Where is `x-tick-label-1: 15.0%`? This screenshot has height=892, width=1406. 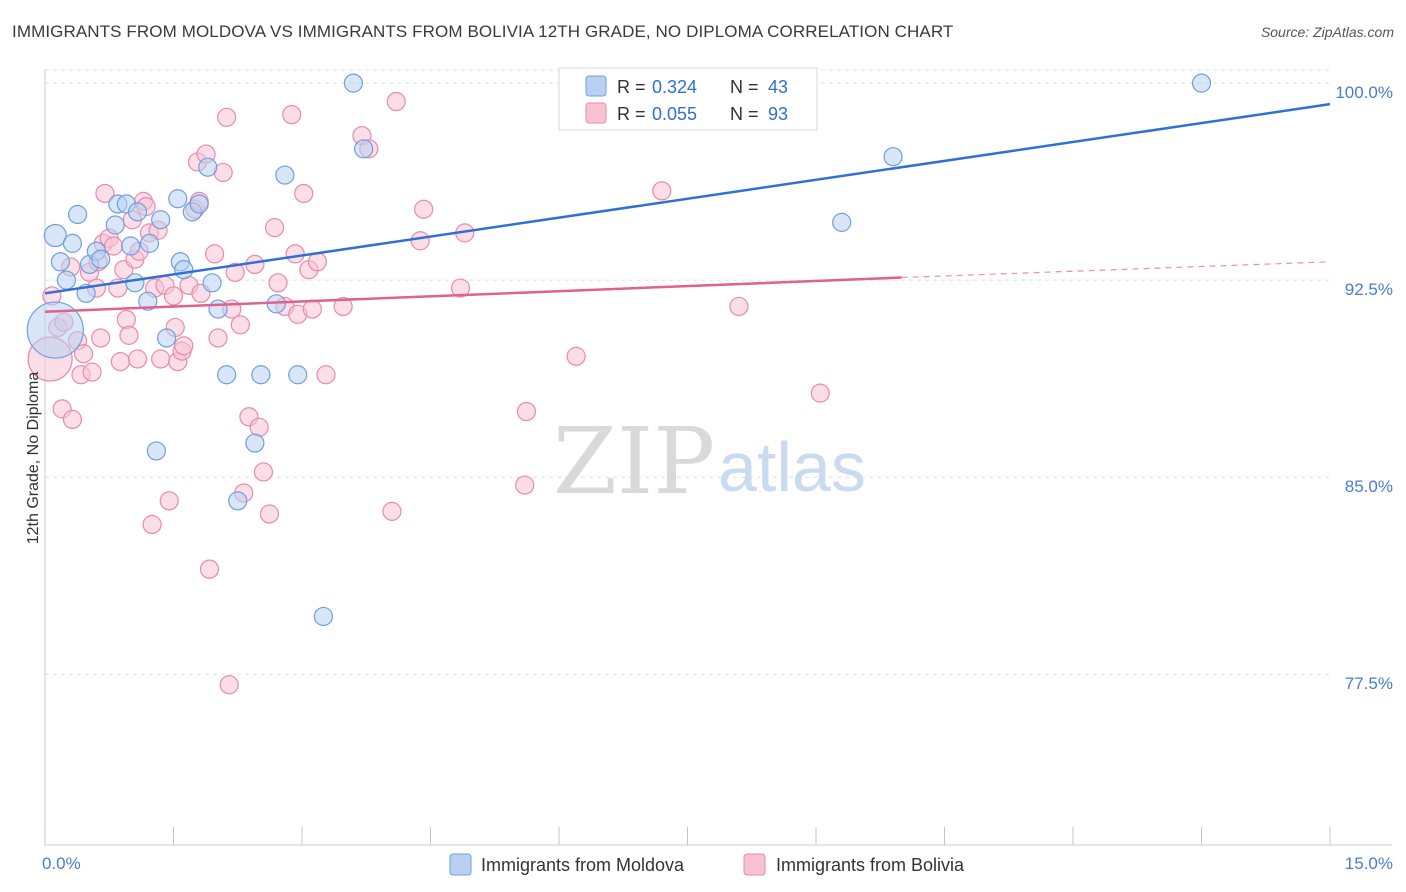
x-tick-label-1: 15.0% is located at coordinates (1369, 863).